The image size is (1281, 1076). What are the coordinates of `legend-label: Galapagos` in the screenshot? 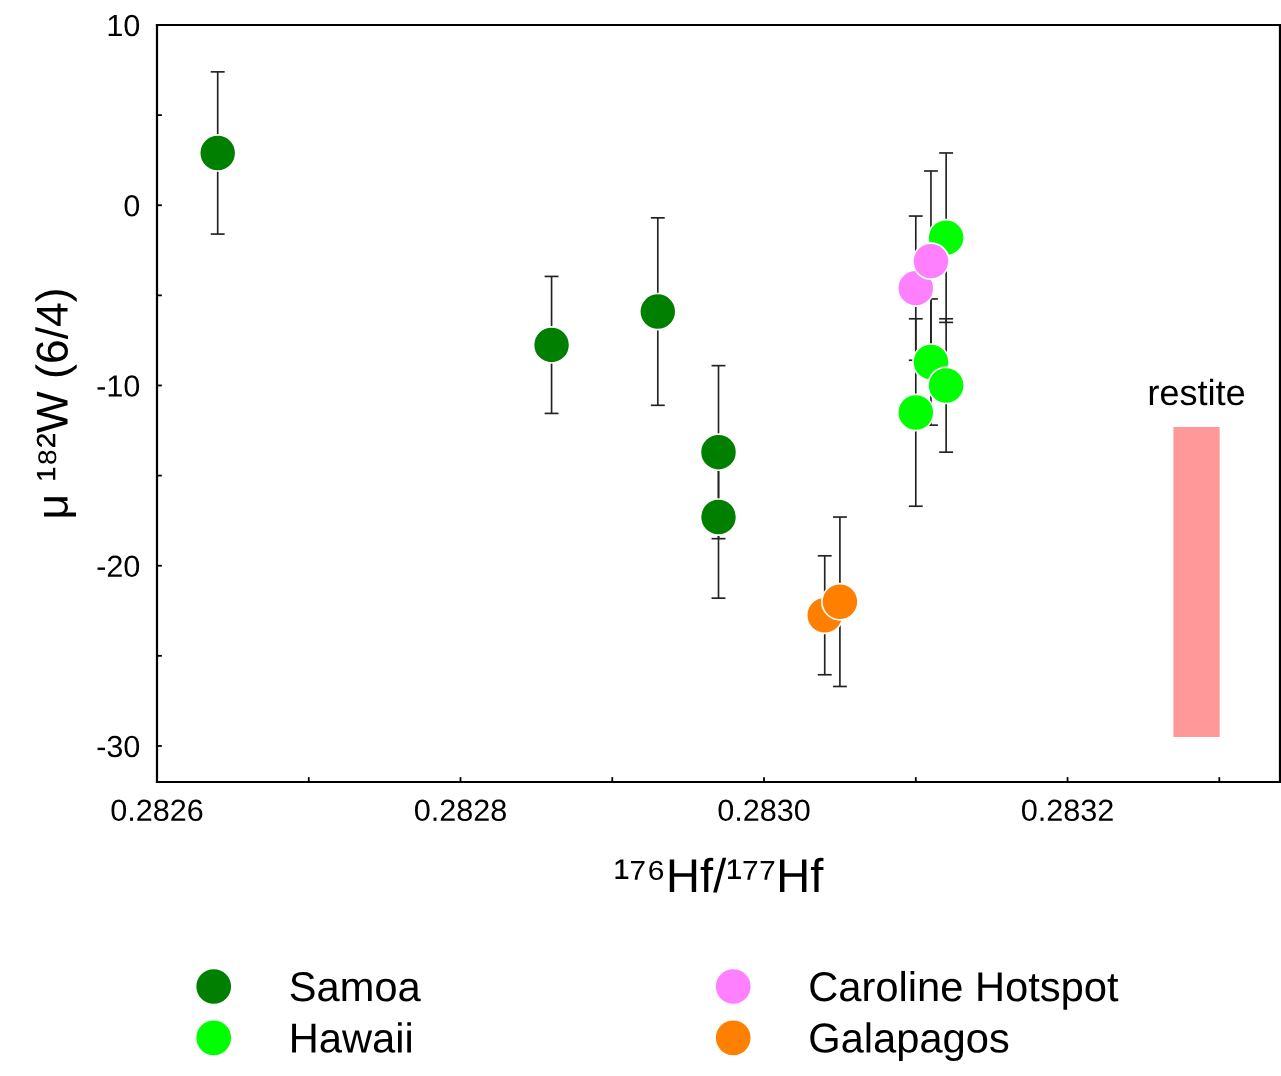 It's located at (909, 1042).